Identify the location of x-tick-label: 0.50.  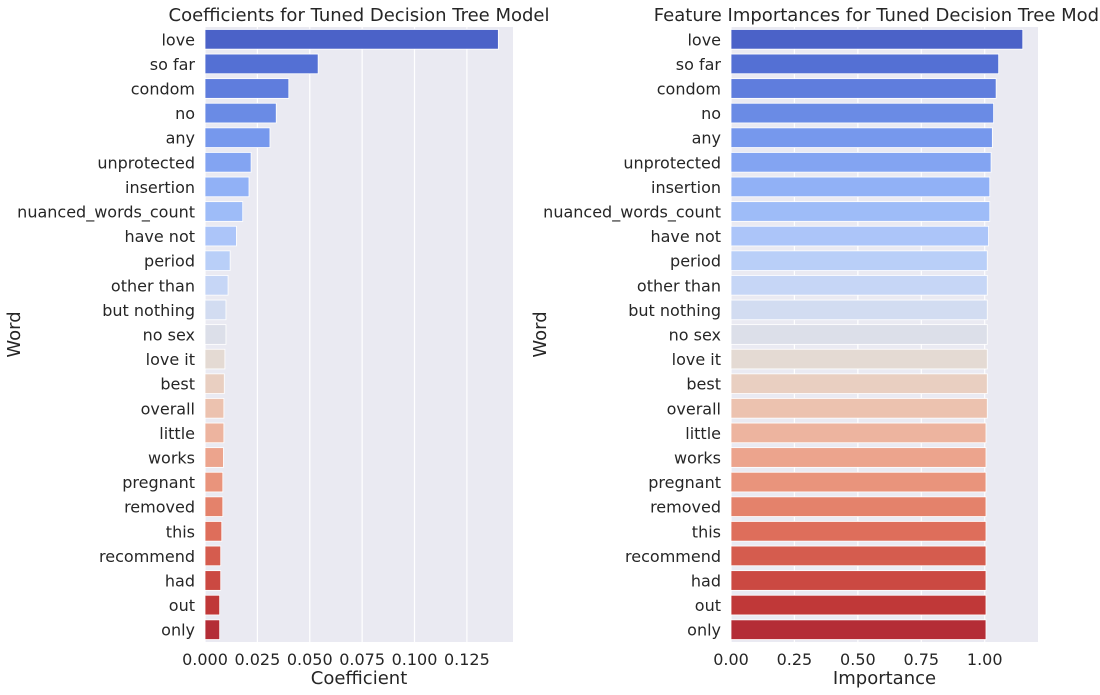
(858, 659).